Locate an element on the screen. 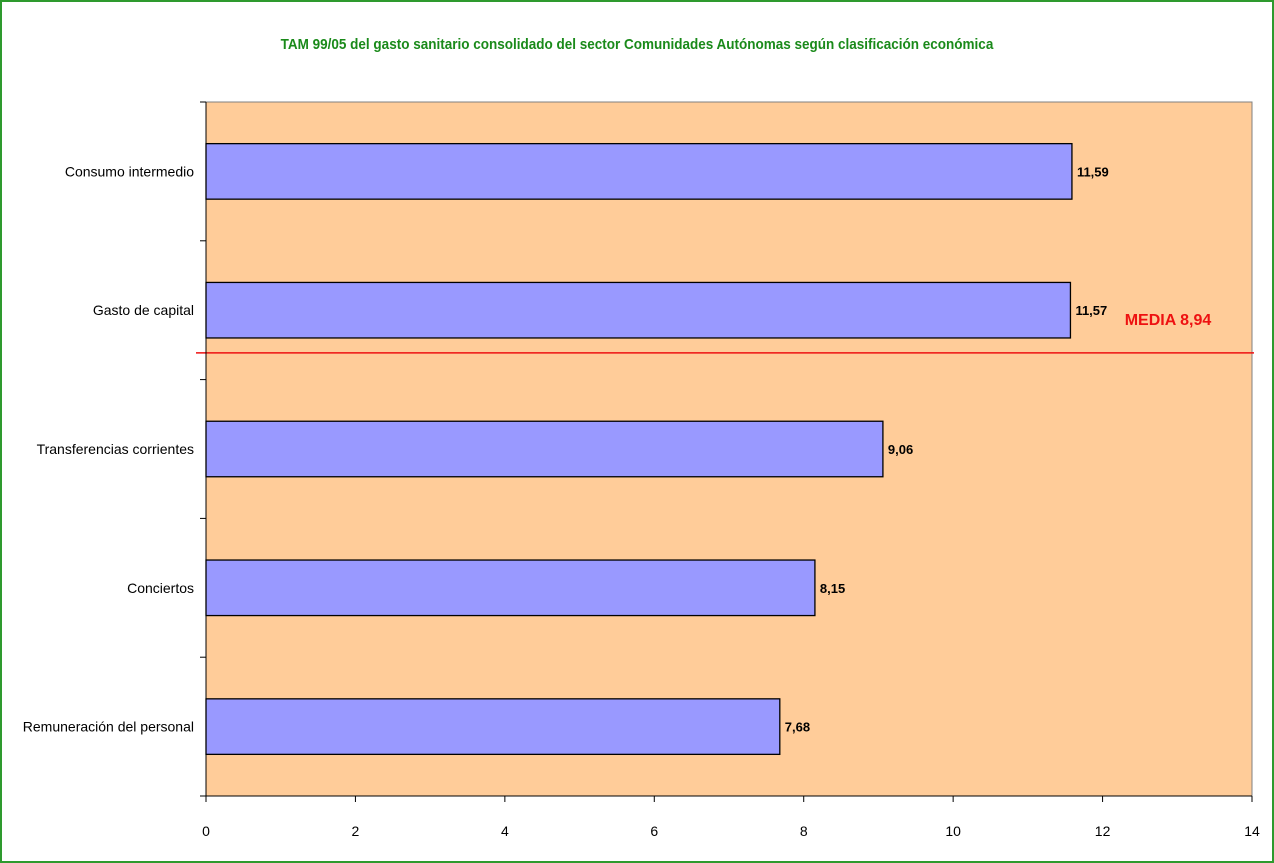 The image size is (1274, 863). x-tick-label: 6 is located at coordinates (654, 831).